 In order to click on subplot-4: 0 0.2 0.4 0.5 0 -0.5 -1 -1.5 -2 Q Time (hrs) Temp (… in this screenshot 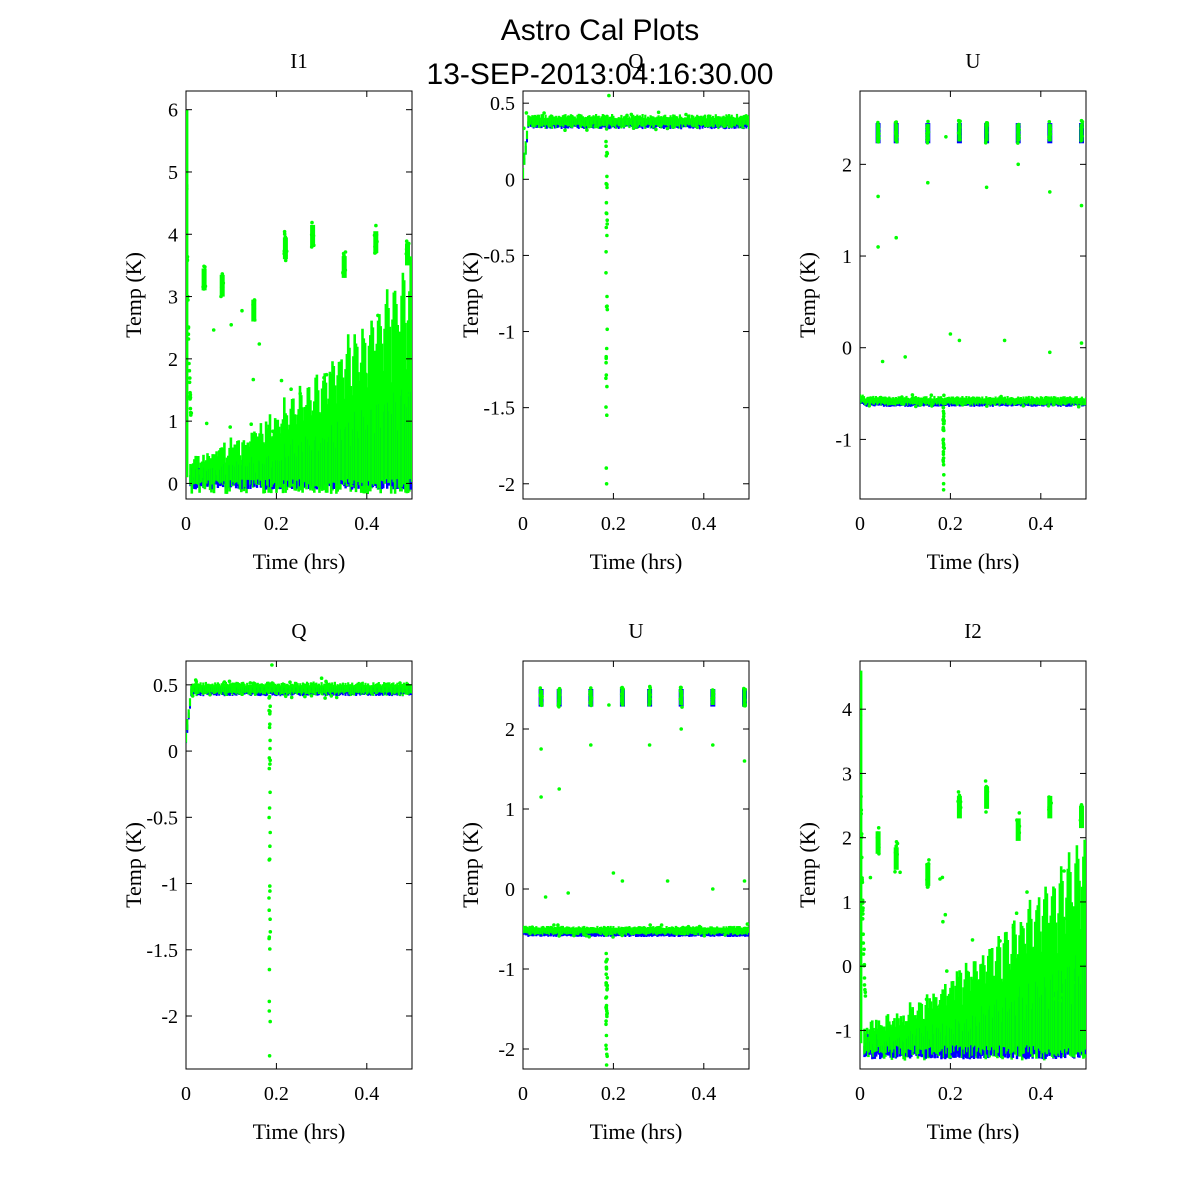, I will do `click(267, 881)`.